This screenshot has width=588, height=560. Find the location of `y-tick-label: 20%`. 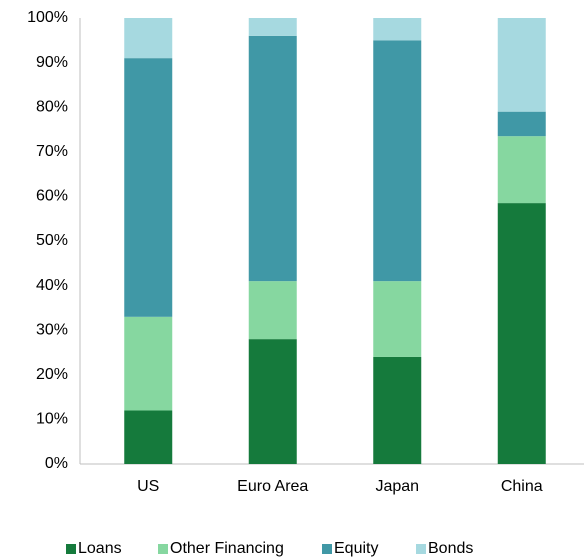

y-tick-label: 20% is located at coordinates (52, 374).